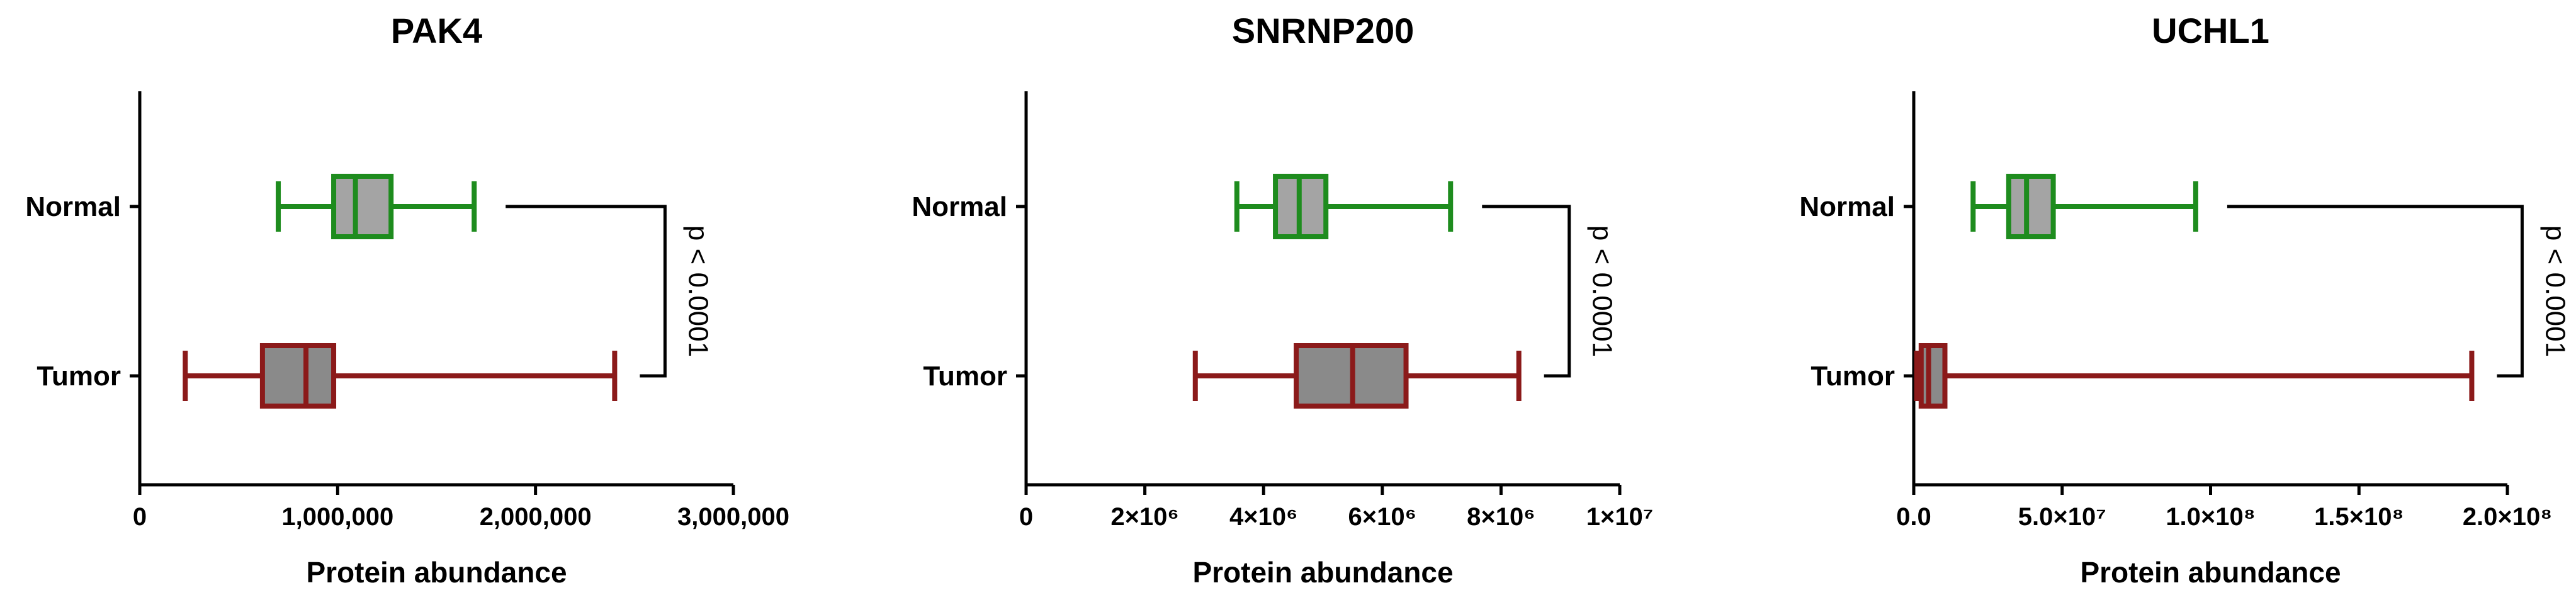 The image size is (2576, 600). What do you see at coordinates (436, 30) in the screenshot?
I see `chart-title: PAK4` at bounding box center [436, 30].